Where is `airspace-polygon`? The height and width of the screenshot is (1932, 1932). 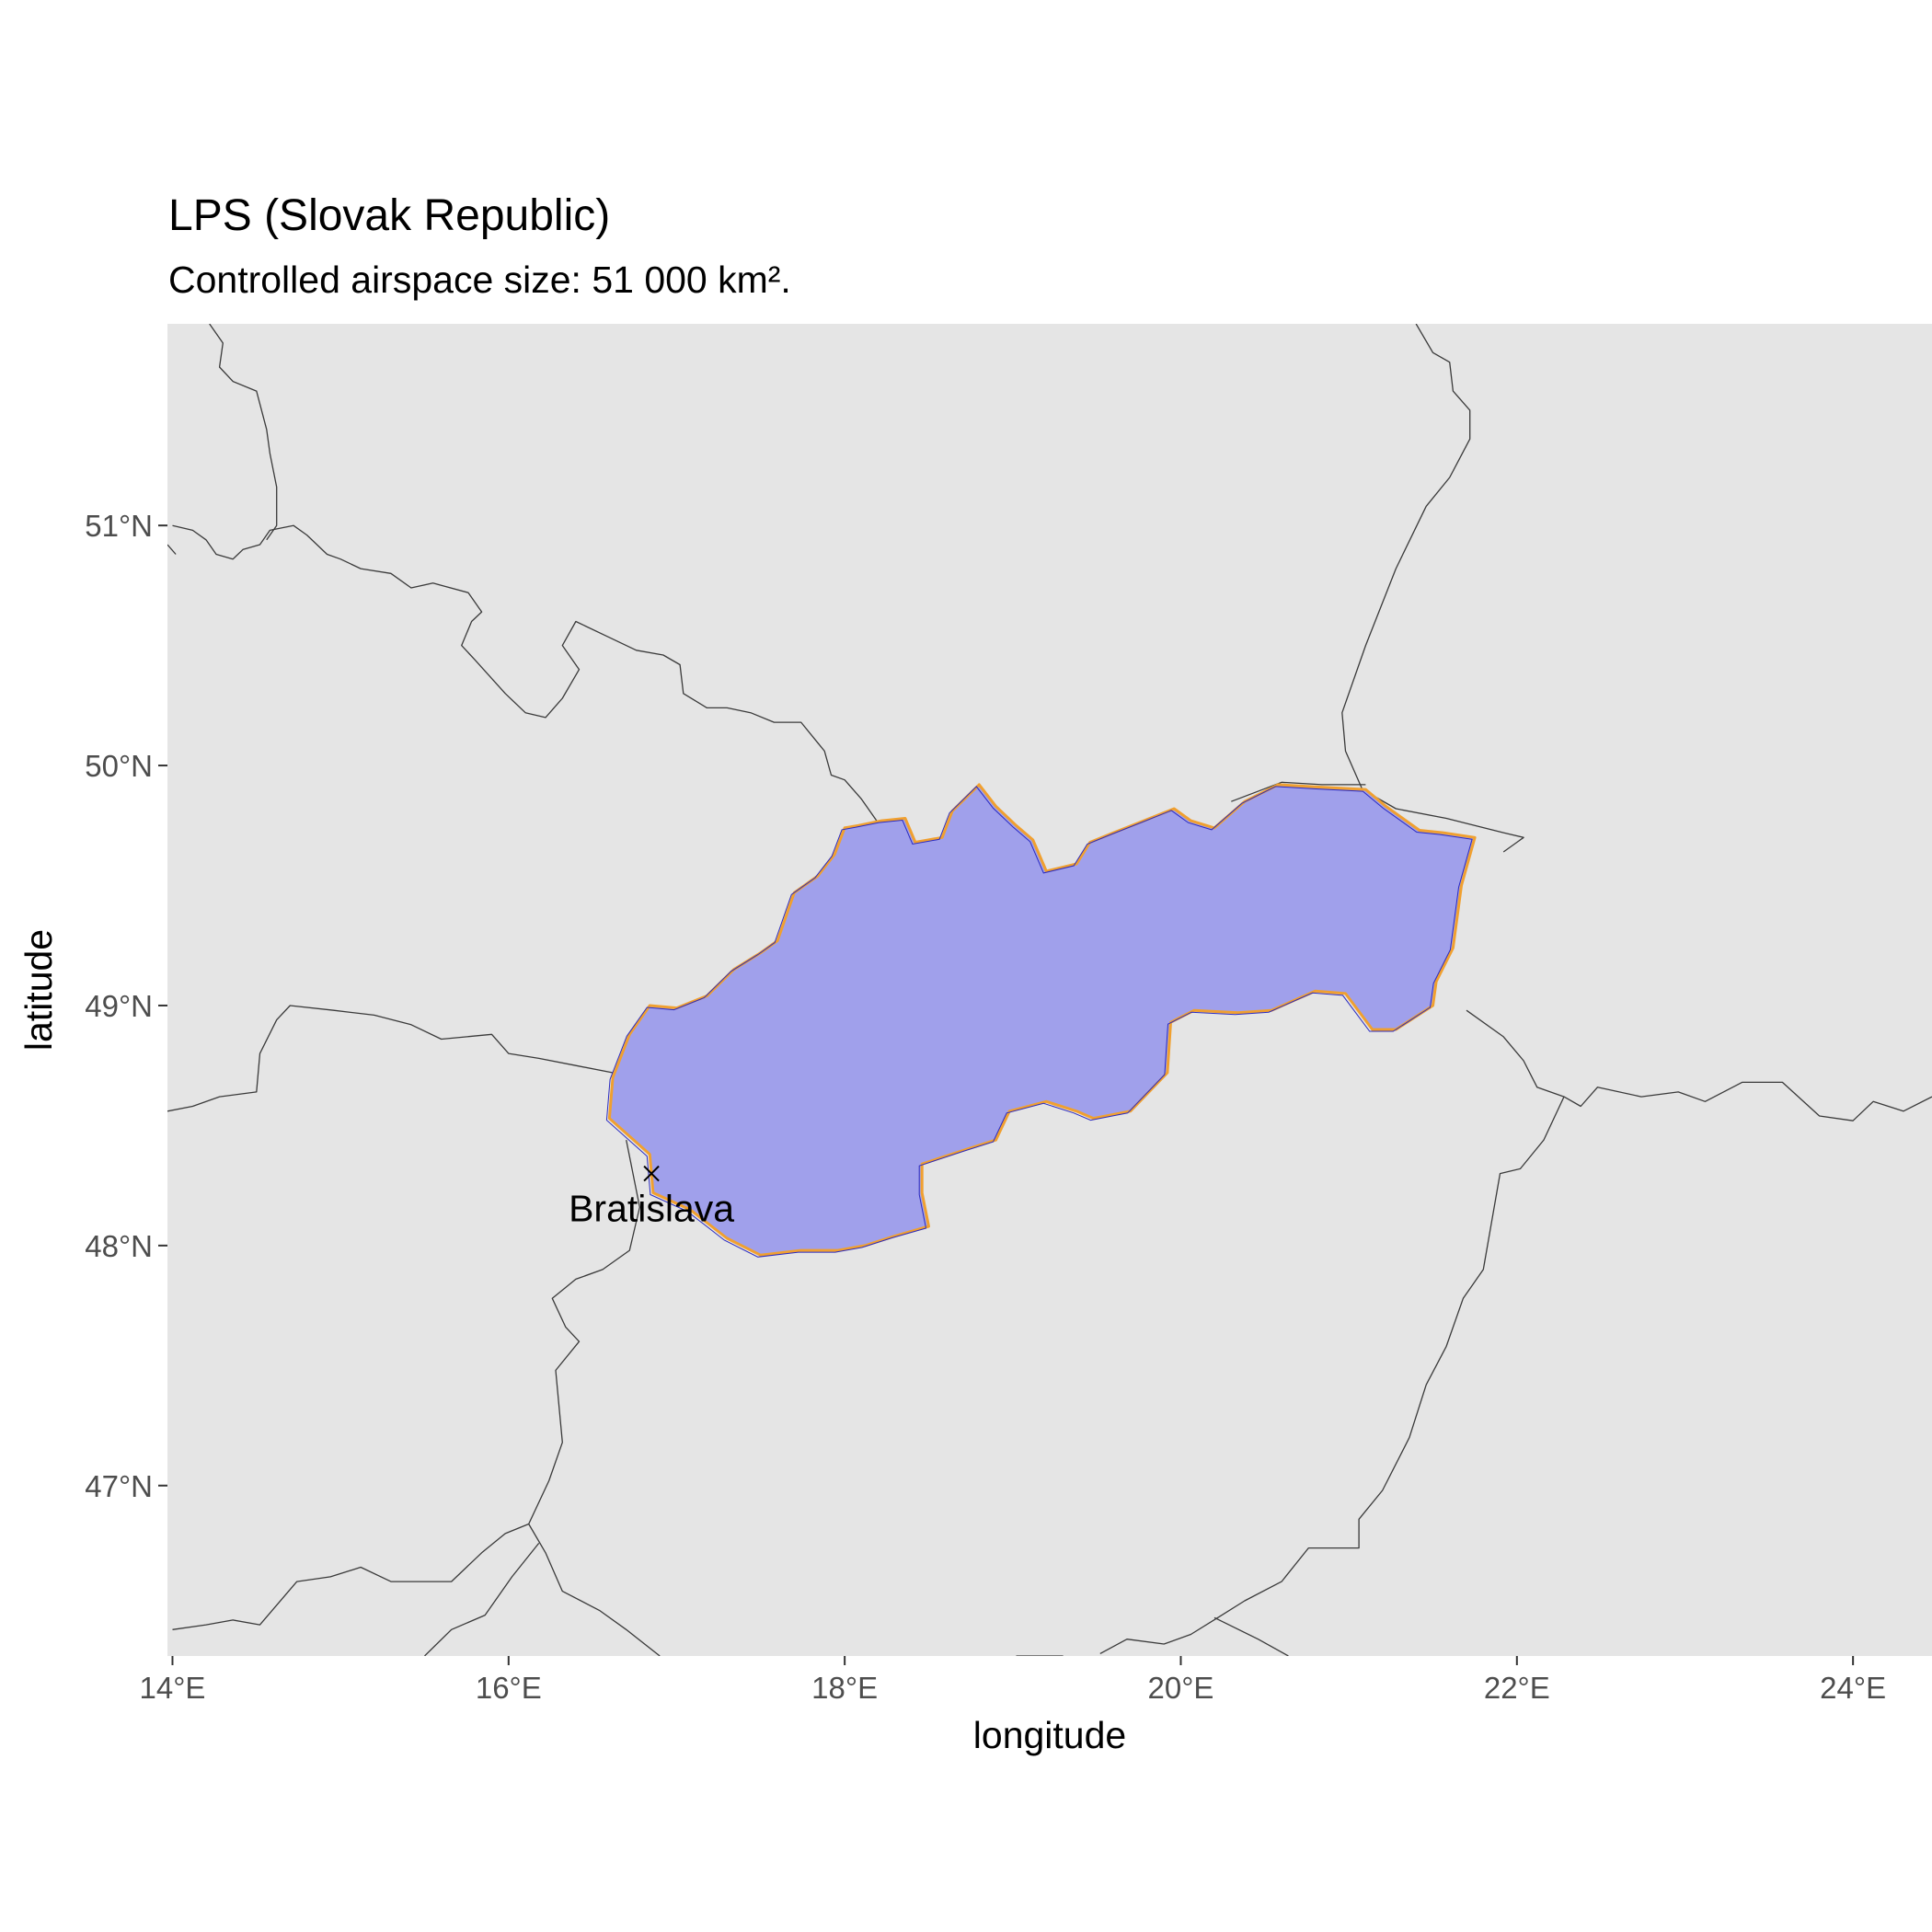 airspace-polygon is located at coordinates (1042, 1020).